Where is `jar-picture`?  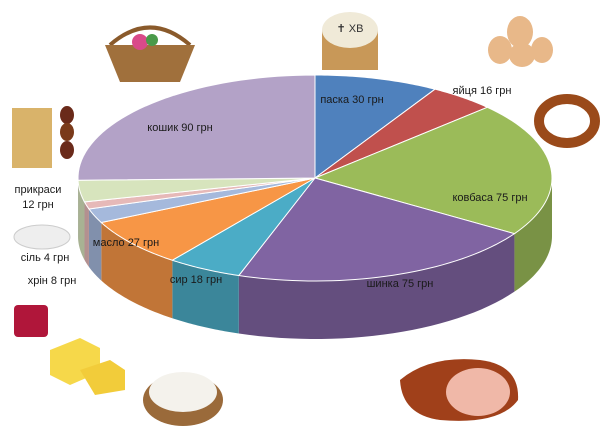 jar-picture is located at coordinates (31, 321).